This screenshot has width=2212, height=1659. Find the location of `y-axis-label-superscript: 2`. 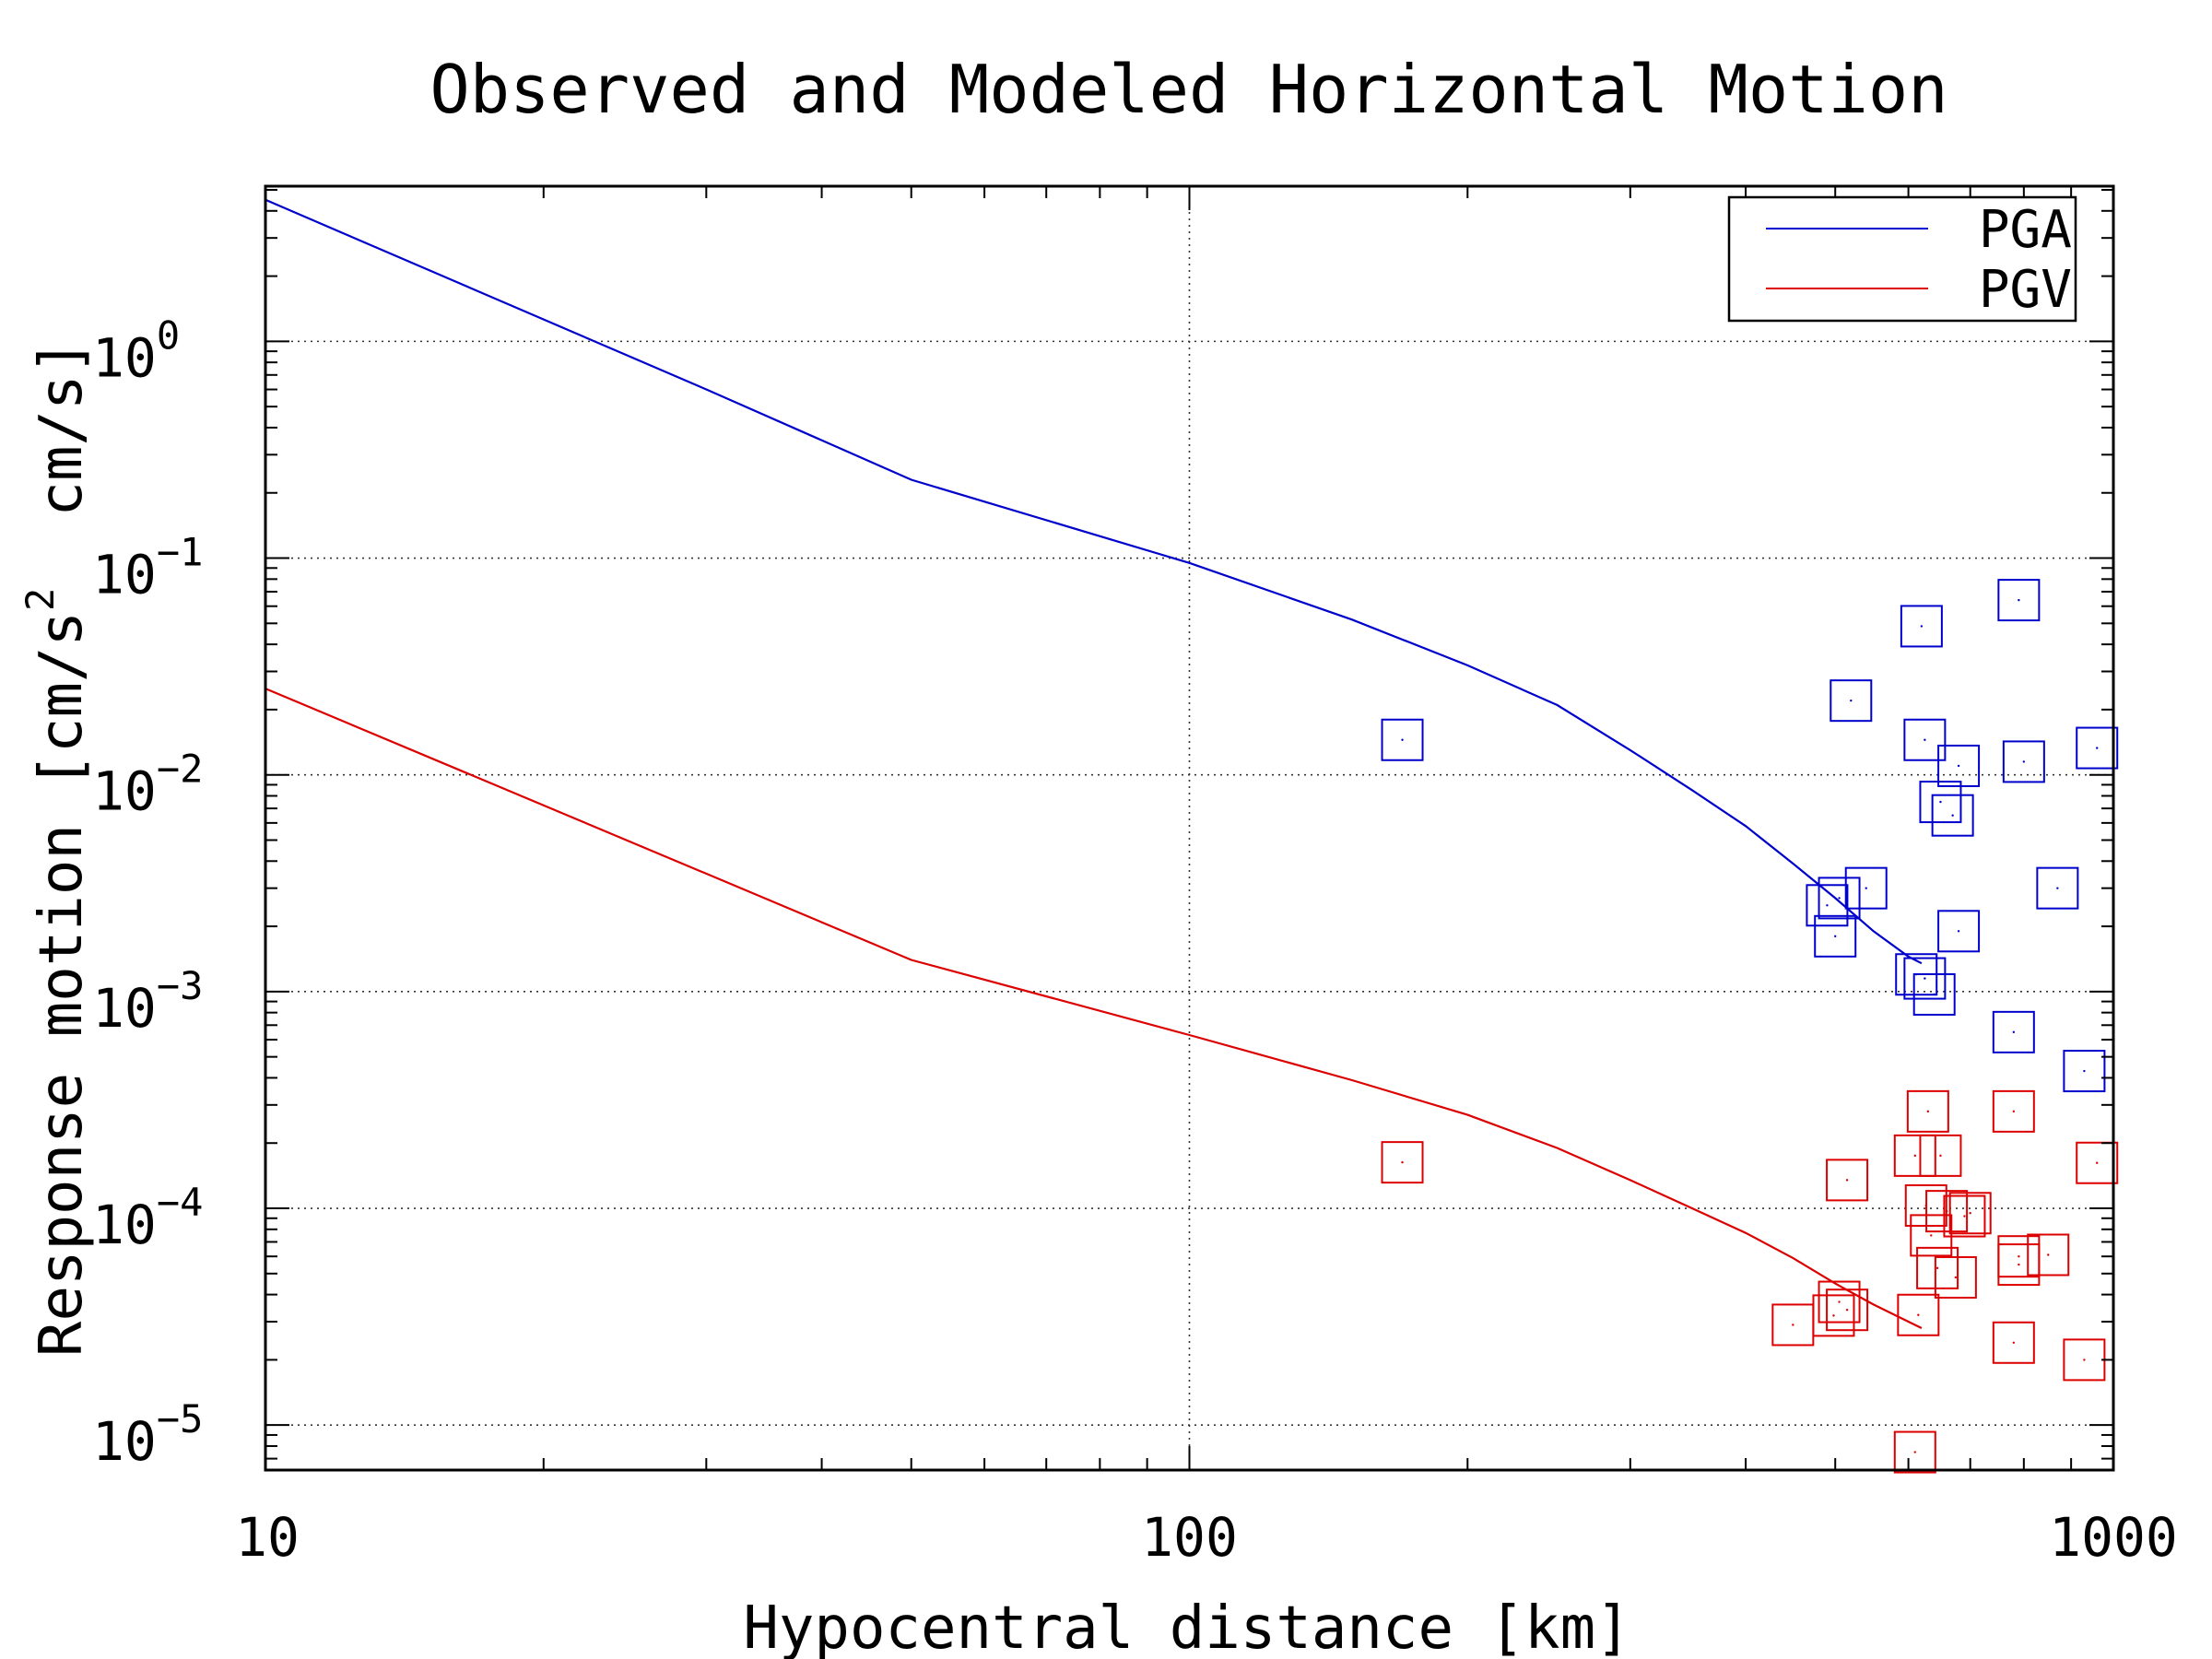

y-axis-label-superscript: 2 is located at coordinates (40, 599).